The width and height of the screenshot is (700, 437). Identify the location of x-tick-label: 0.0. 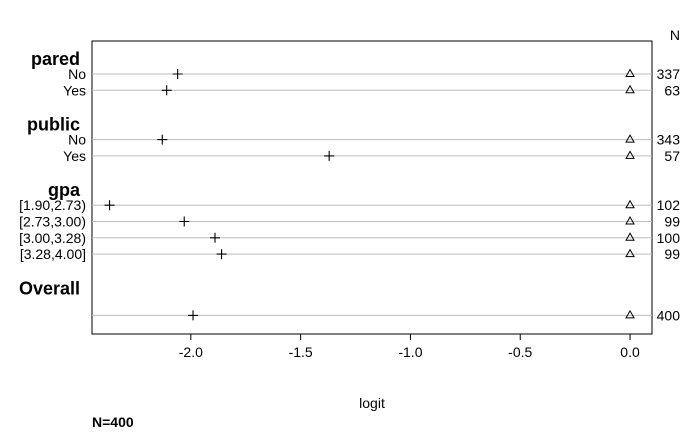
(630, 352).